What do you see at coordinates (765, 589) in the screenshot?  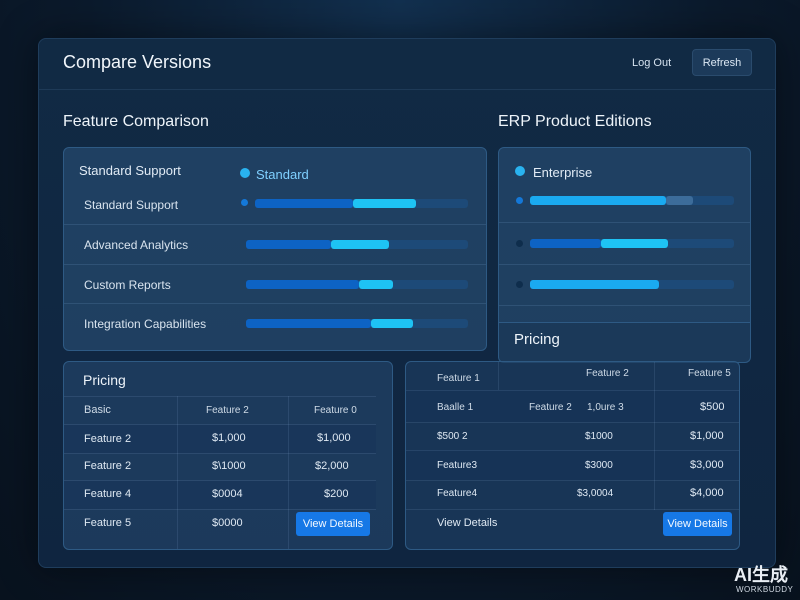 I see `watermark-sub: WORKBUDDY` at bounding box center [765, 589].